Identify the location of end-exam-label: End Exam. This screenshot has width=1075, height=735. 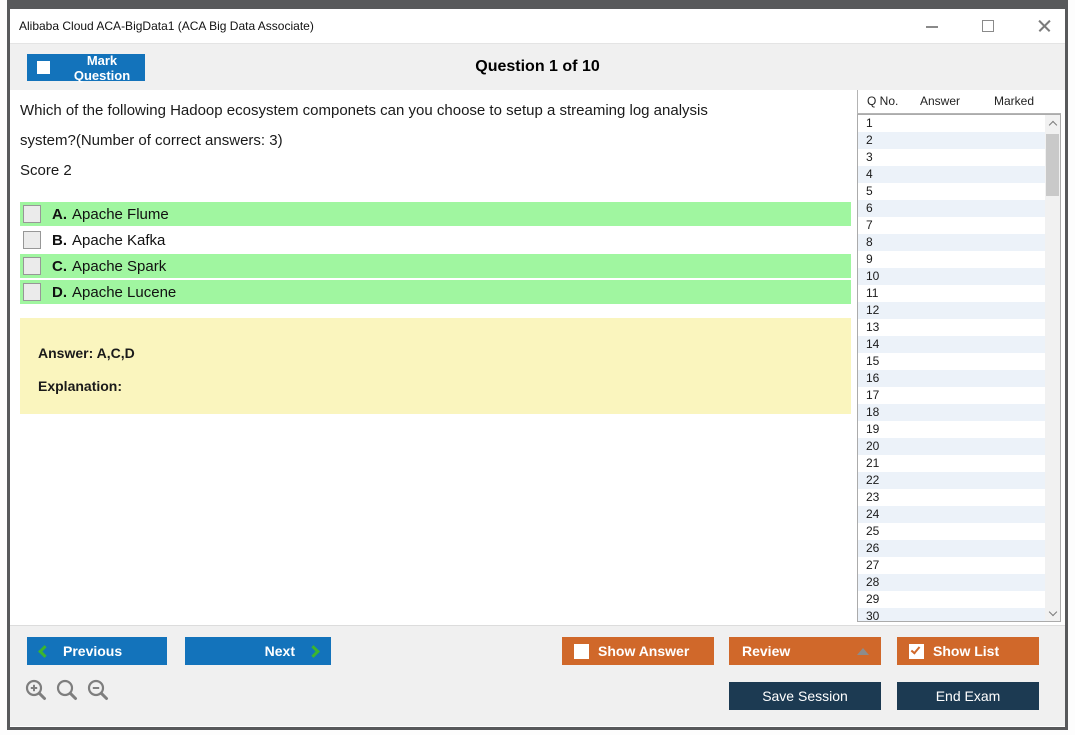
(968, 696).